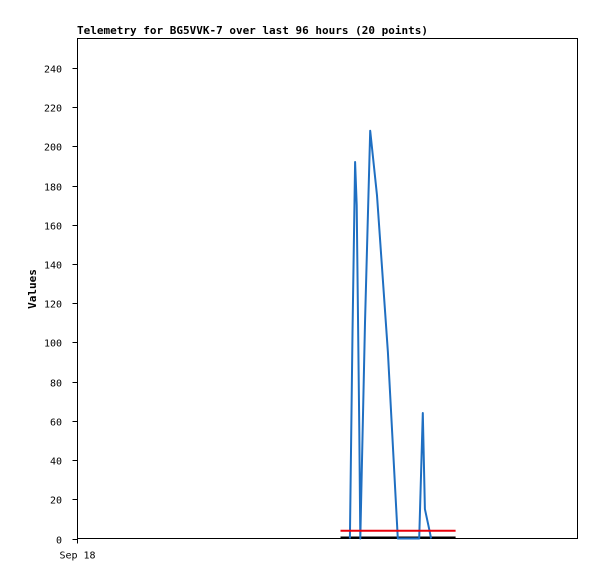  Describe the element at coordinates (53, 266) in the screenshot. I see `y-tick-label: 140` at that location.